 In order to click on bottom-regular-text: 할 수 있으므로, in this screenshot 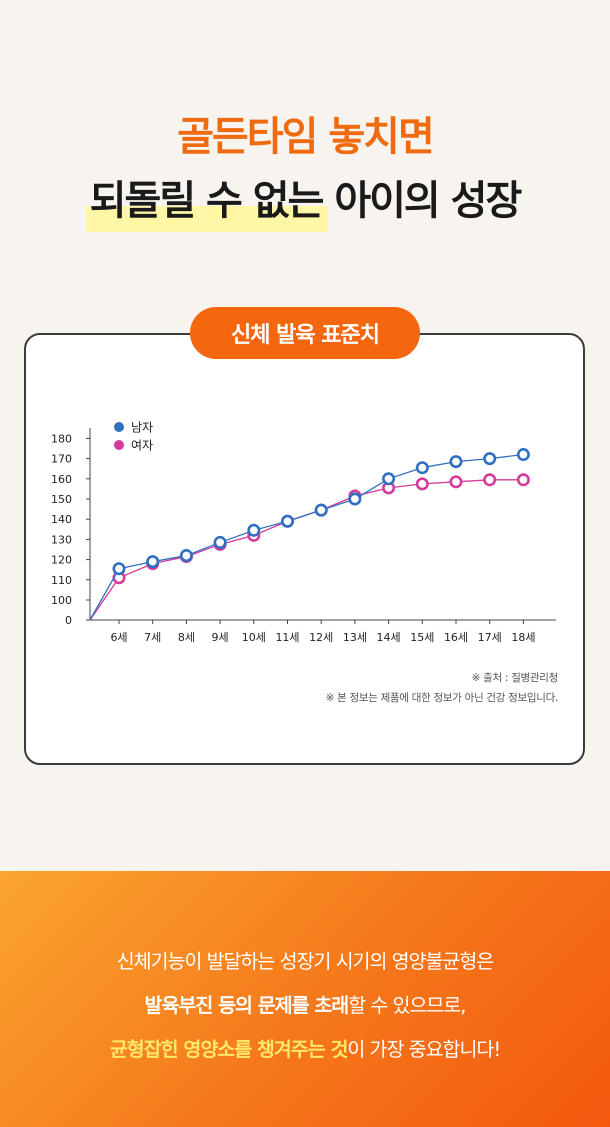, I will do `click(407, 1005)`.